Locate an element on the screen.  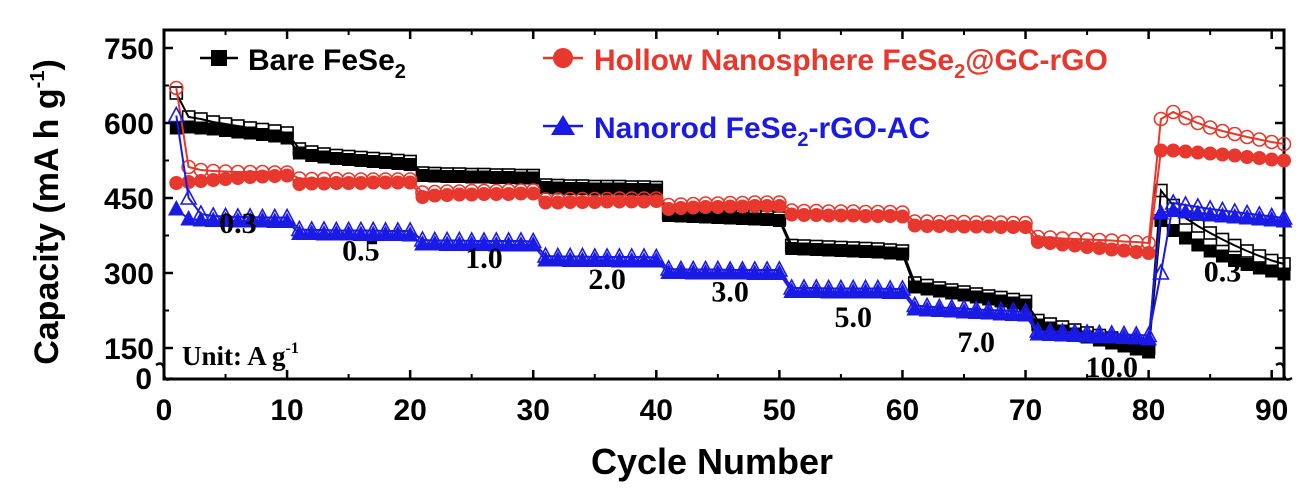
x-tick-label: 50 is located at coordinates (779, 410).